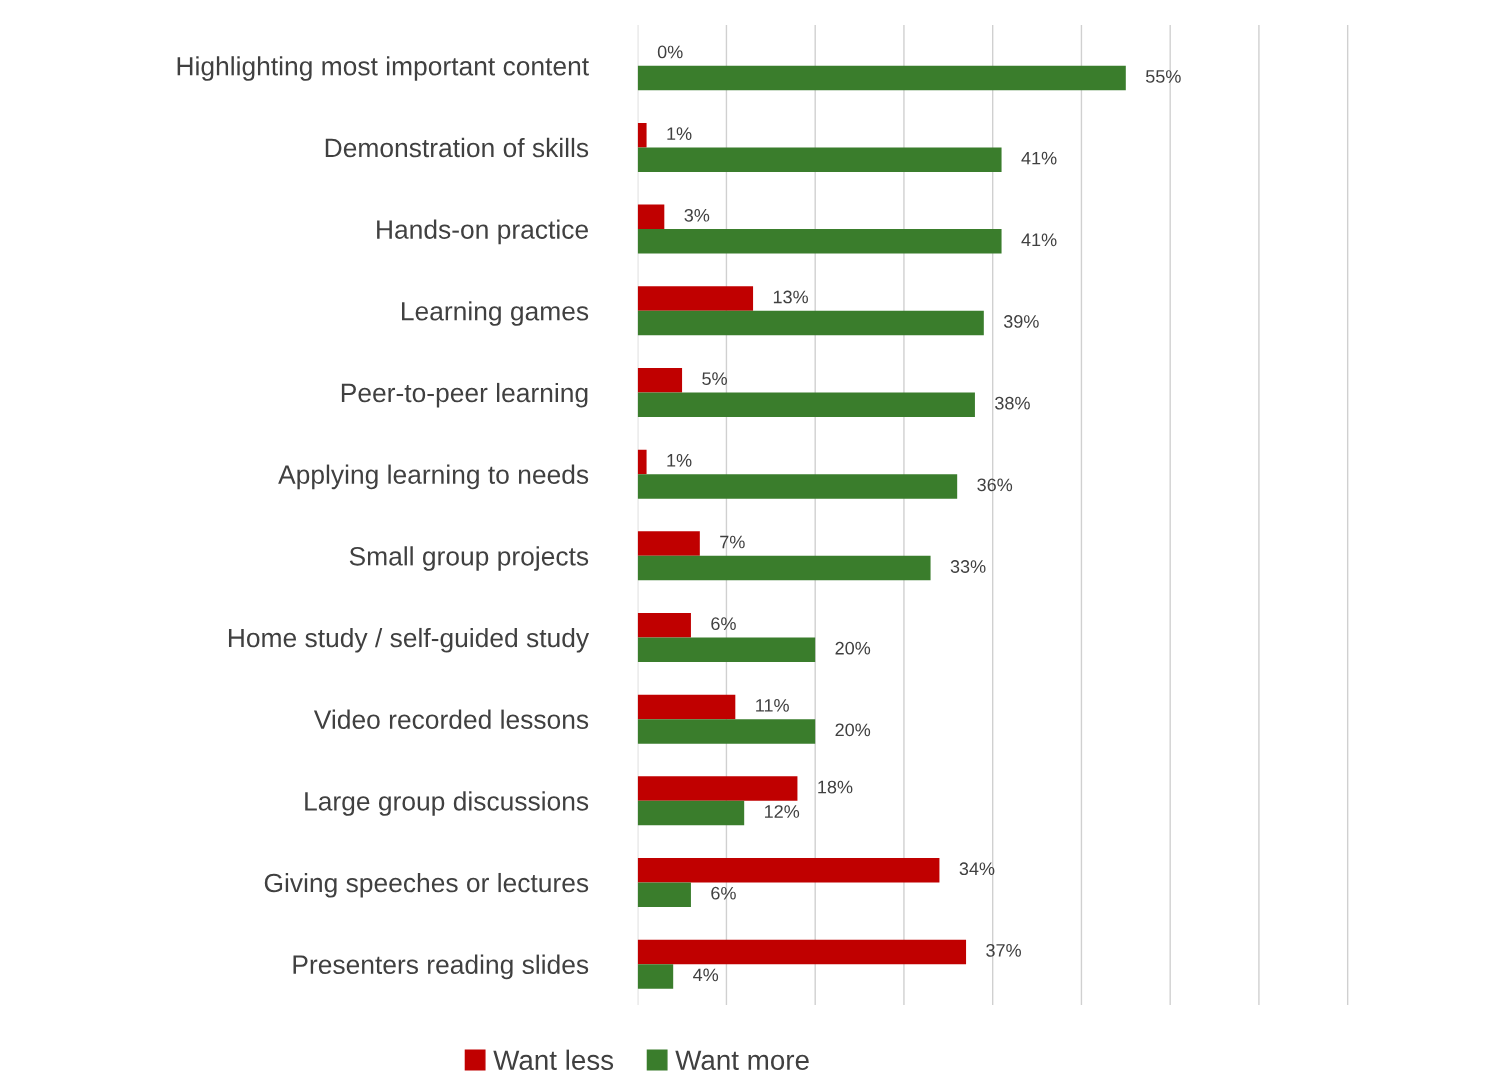 The width and height of the screenshot is (1504, 1083). Describe the element at coordinates (553, 1060) in the screenshot. I see `legend-label: Want less` at that location.